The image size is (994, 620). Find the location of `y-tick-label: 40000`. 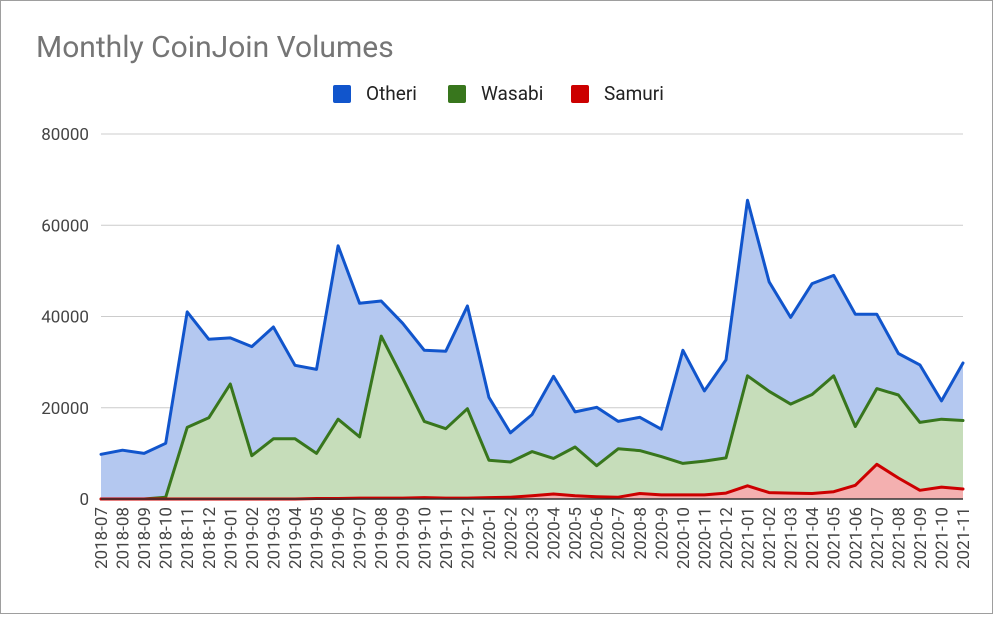

y-tick-label: 40000 is located at coordinates (65, 318).